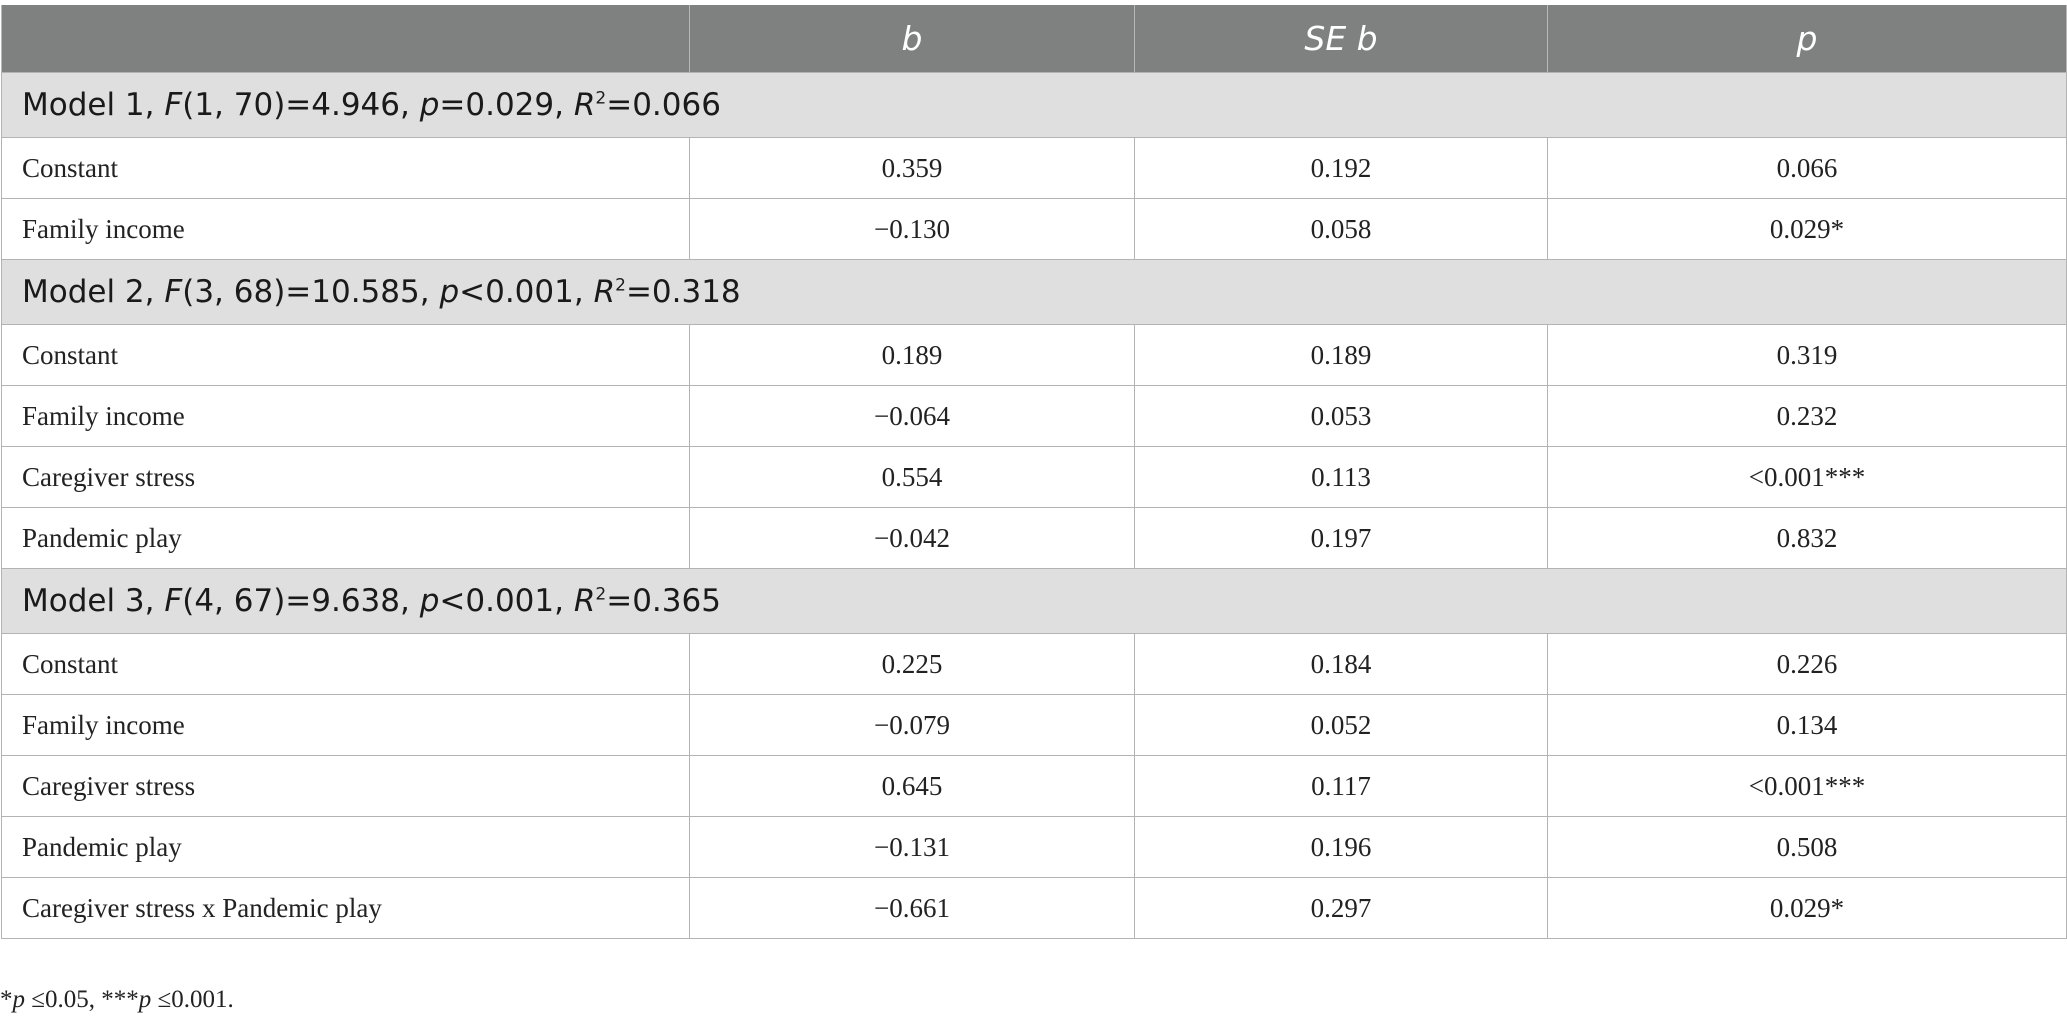 The width and height of the screenshot is (2067, 1028). What do you see at coordinates (912, 355) in the screenshot?
I see `b-value: 0.189` at bounding box center [912, 355].